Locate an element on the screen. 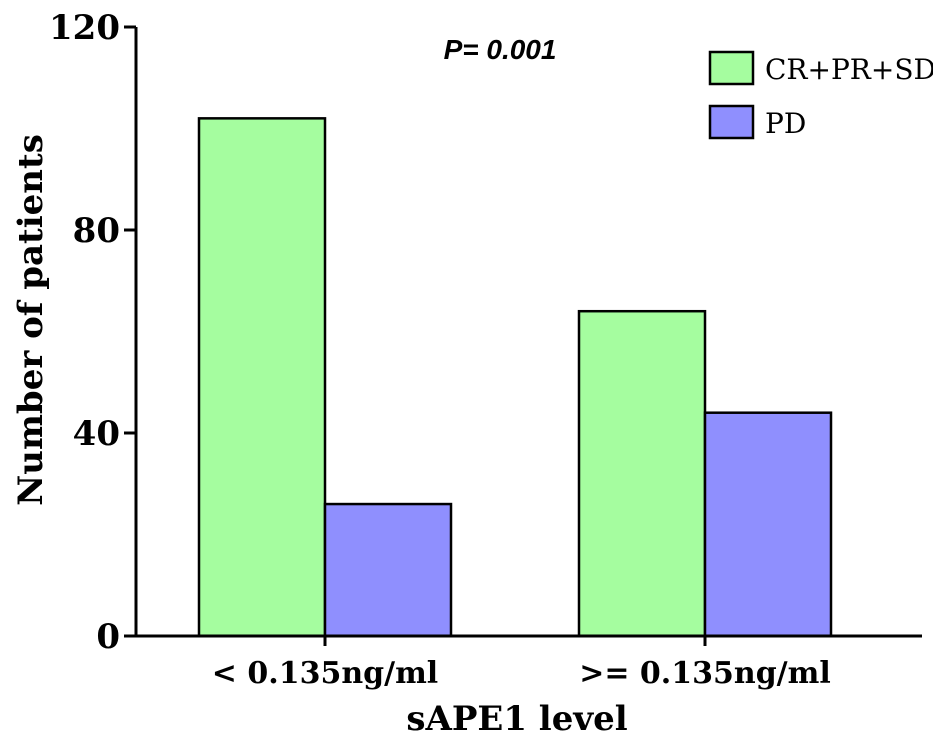  p-value-annotation: P= 0.001 is located at coordinates (500, 49).